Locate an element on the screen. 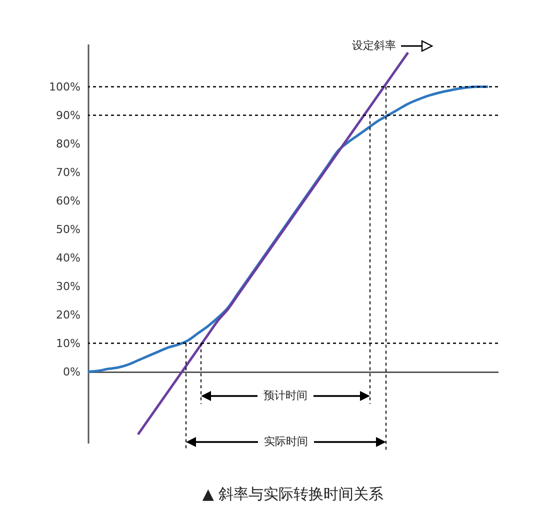 The height and width of the screenshot is (521, 548). y-tick-label: 0% is located at coordinates (71, 371).